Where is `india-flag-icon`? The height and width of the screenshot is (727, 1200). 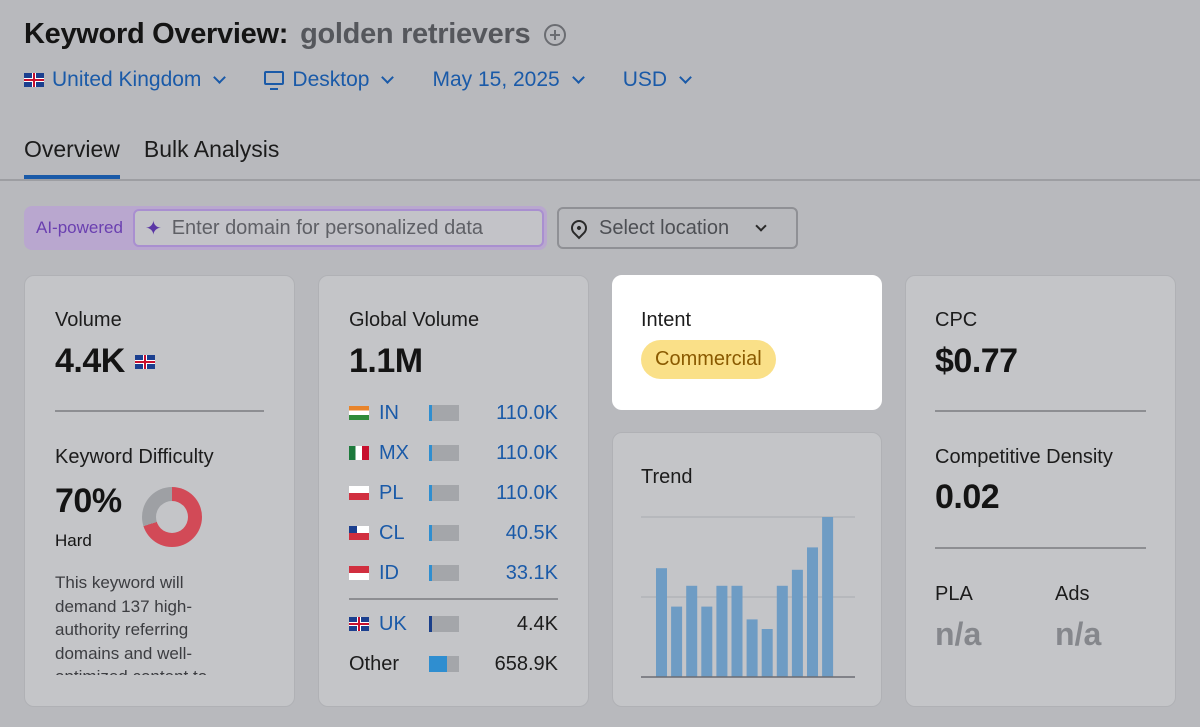 india-flag-icon is located at coordinates (359, 413).